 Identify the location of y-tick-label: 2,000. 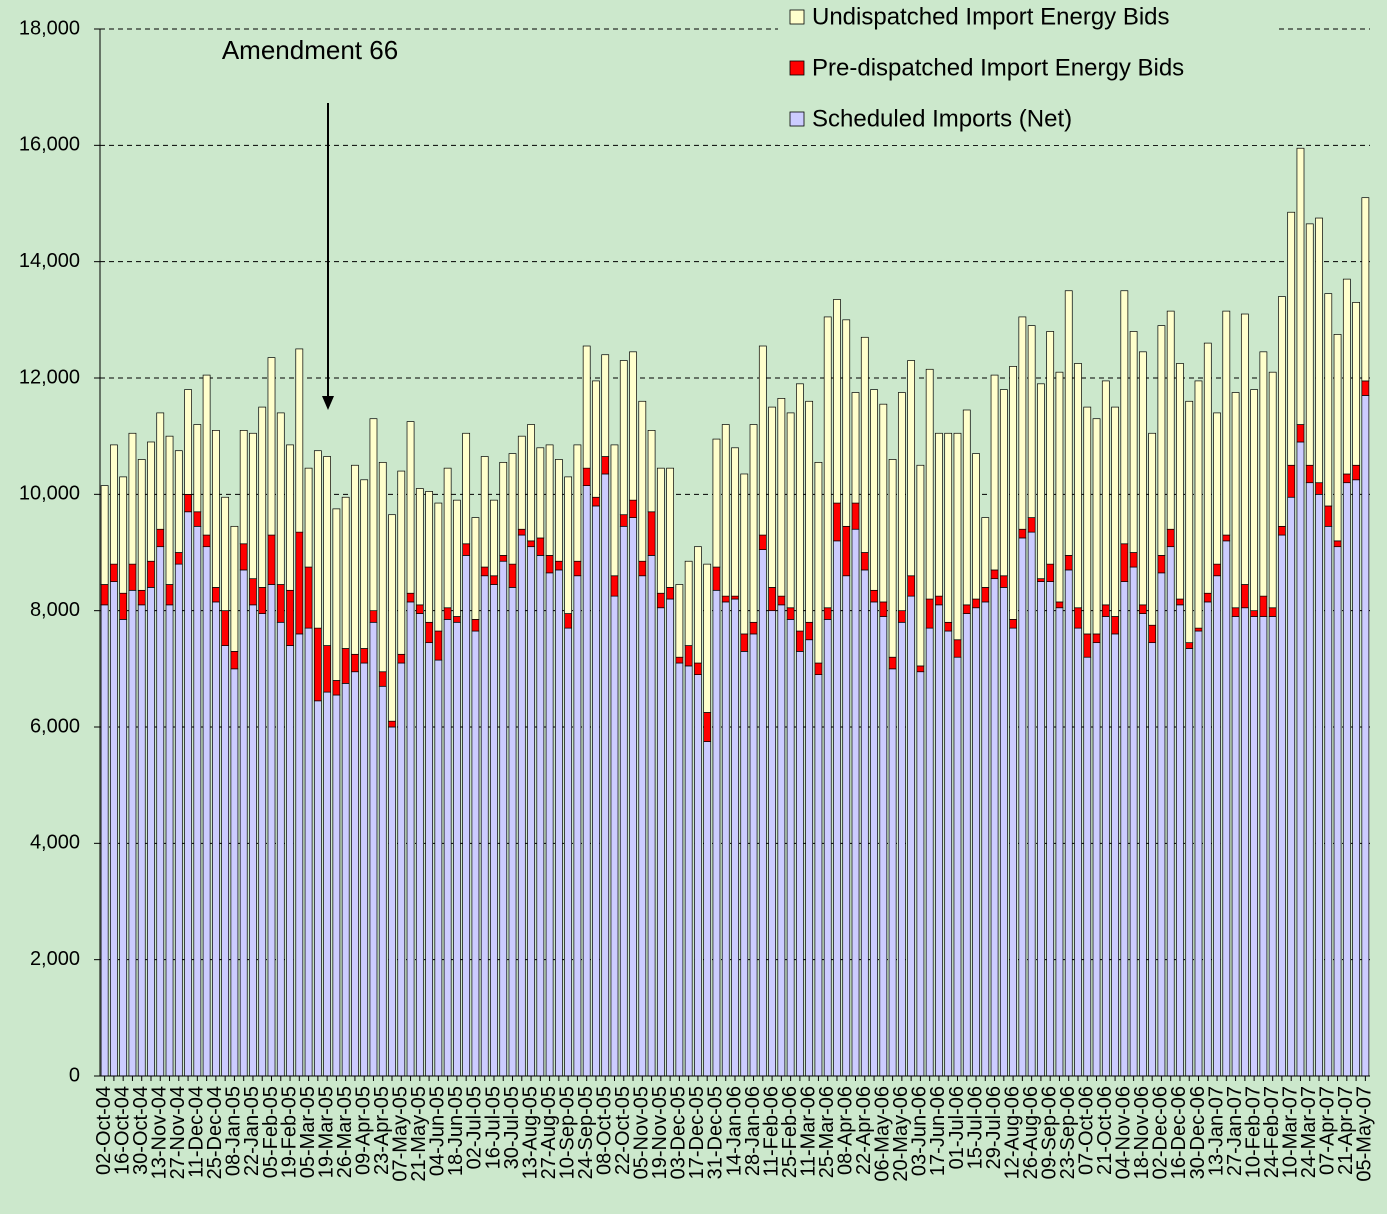
(55, 959).